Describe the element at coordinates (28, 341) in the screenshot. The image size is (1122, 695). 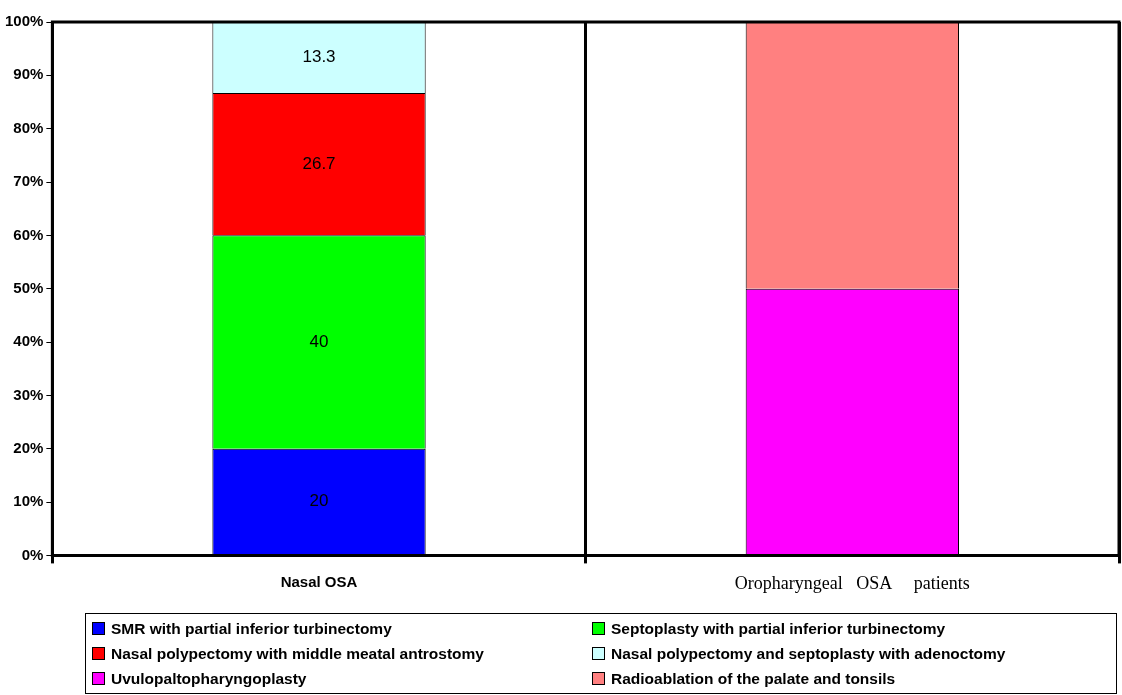
I see `y-tick-label: 40%` at that location.